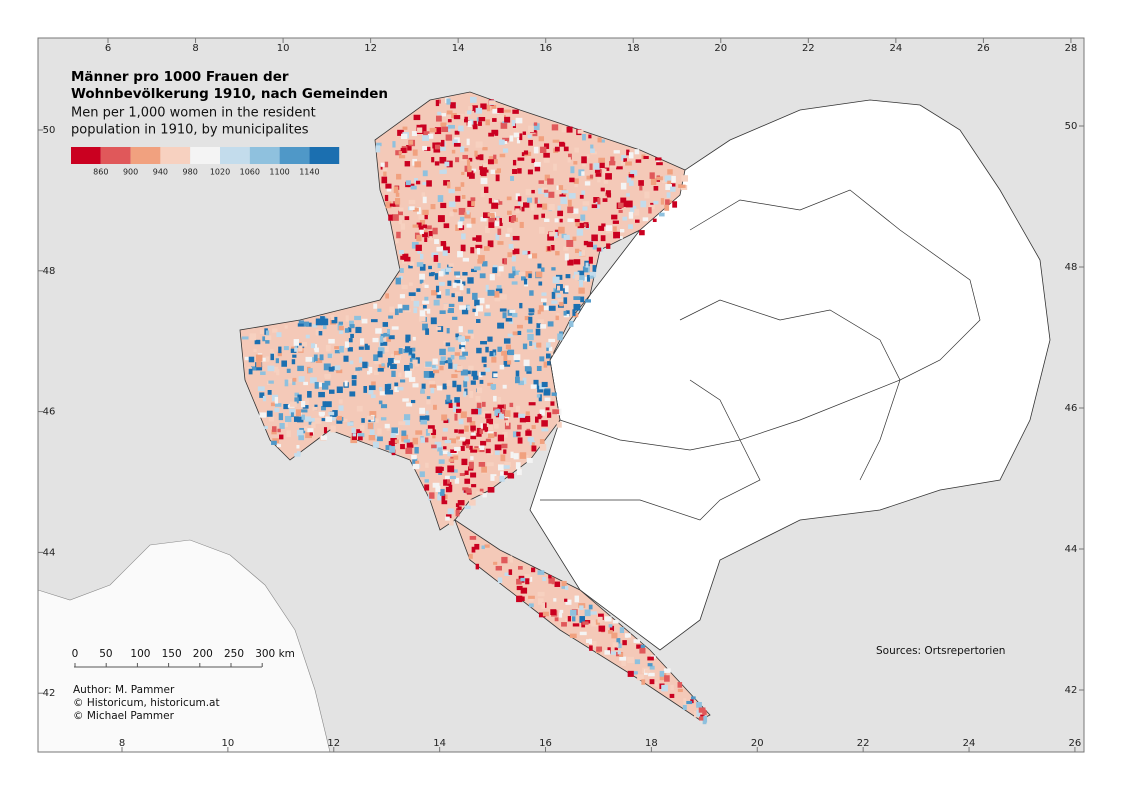  I want to click on top-tick-label: 18, so click(633, 48).